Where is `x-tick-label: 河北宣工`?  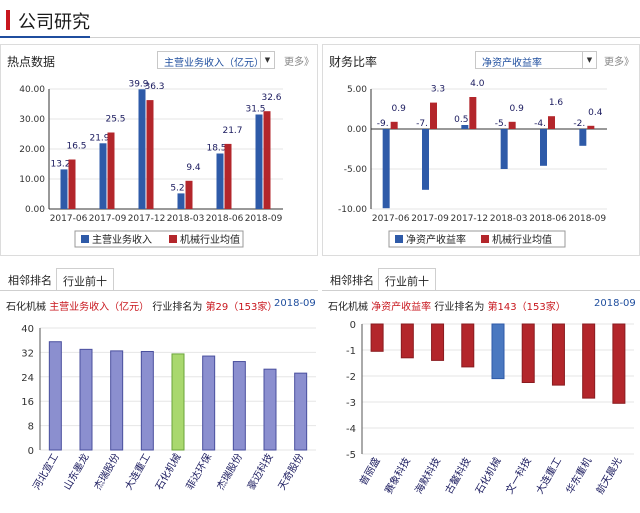 x-tick-label: 河北宣工 is located at coordinates (45, 471).